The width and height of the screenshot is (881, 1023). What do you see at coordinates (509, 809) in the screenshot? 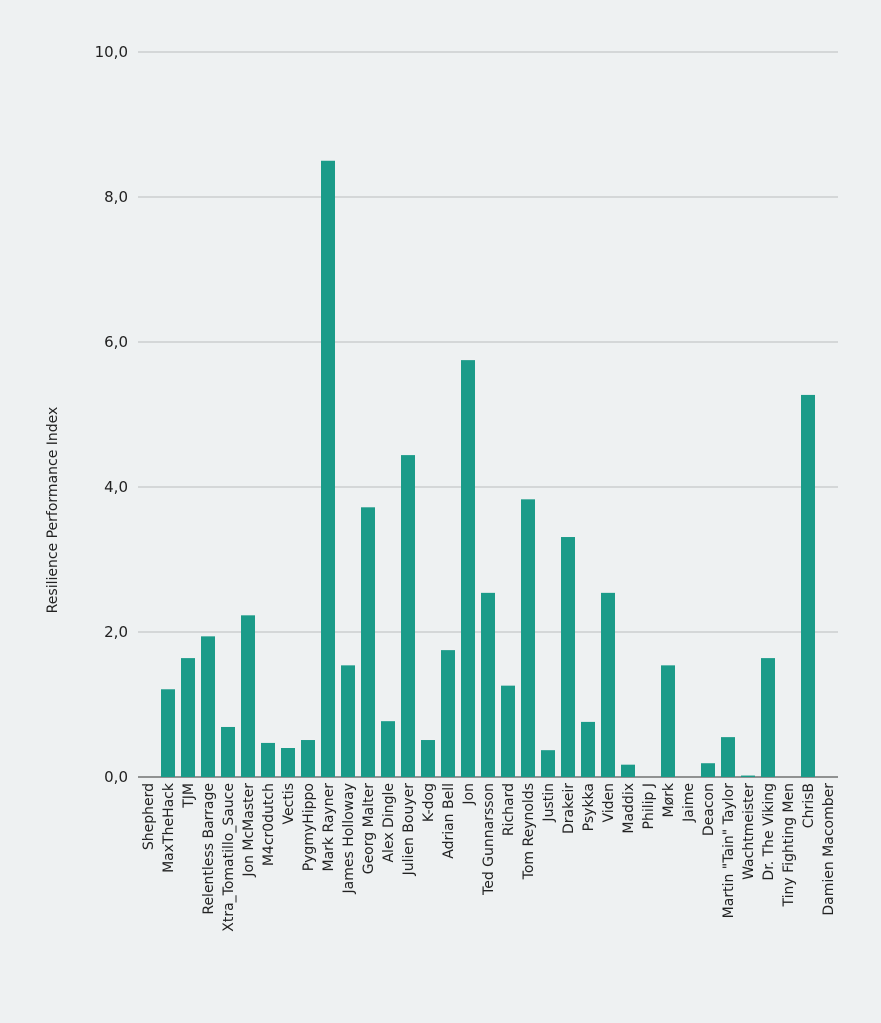
I see `x-tick-label: Richard` at bounding box center [509, 809].